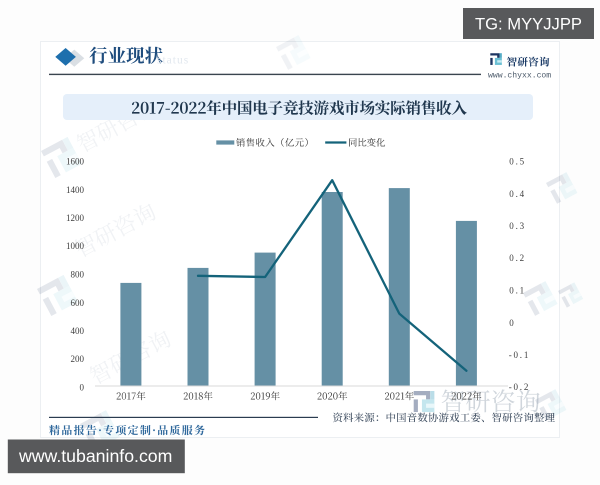 This screenshot has height=485, width=600. I want to click on svg-text: 1000, so click(75, 246).